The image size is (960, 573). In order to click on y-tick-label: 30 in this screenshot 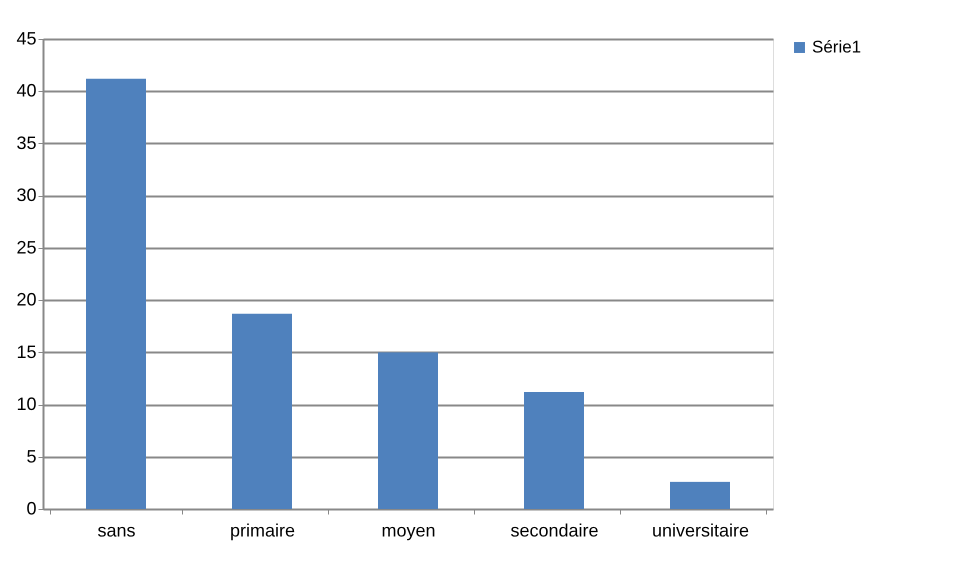, I will do `click(26, 195)`.